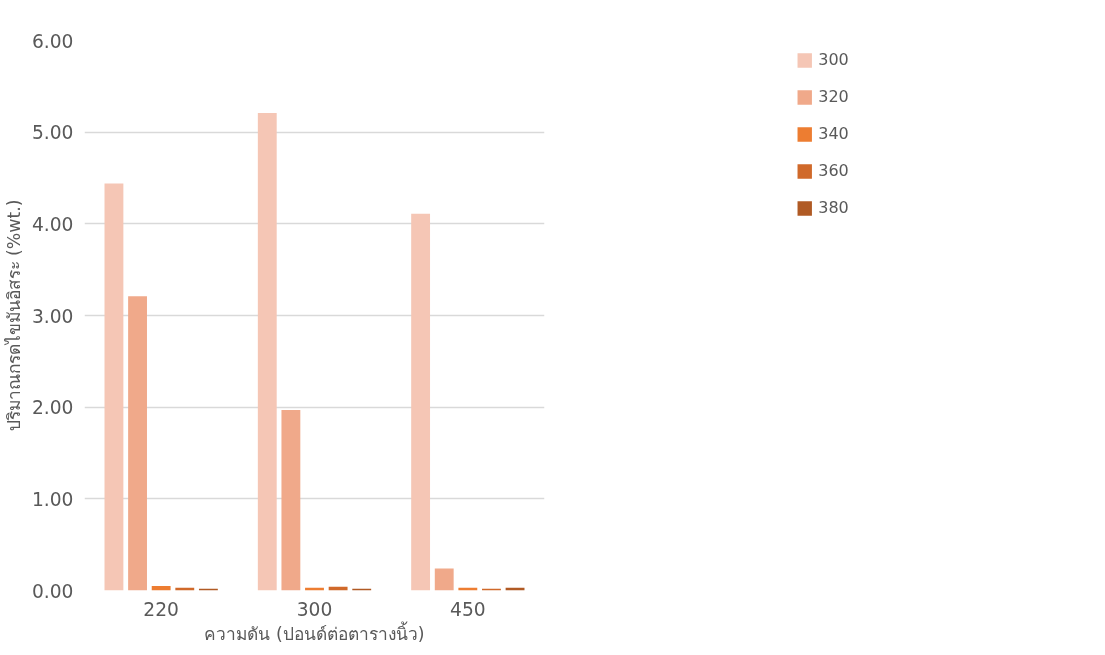 Image resolution: width=1105 pixels, height=655 pixels. What do you see at coordinates (833, 59) in the screenshot?
I see `legend-label: 300` at bounding box center [833, 59].